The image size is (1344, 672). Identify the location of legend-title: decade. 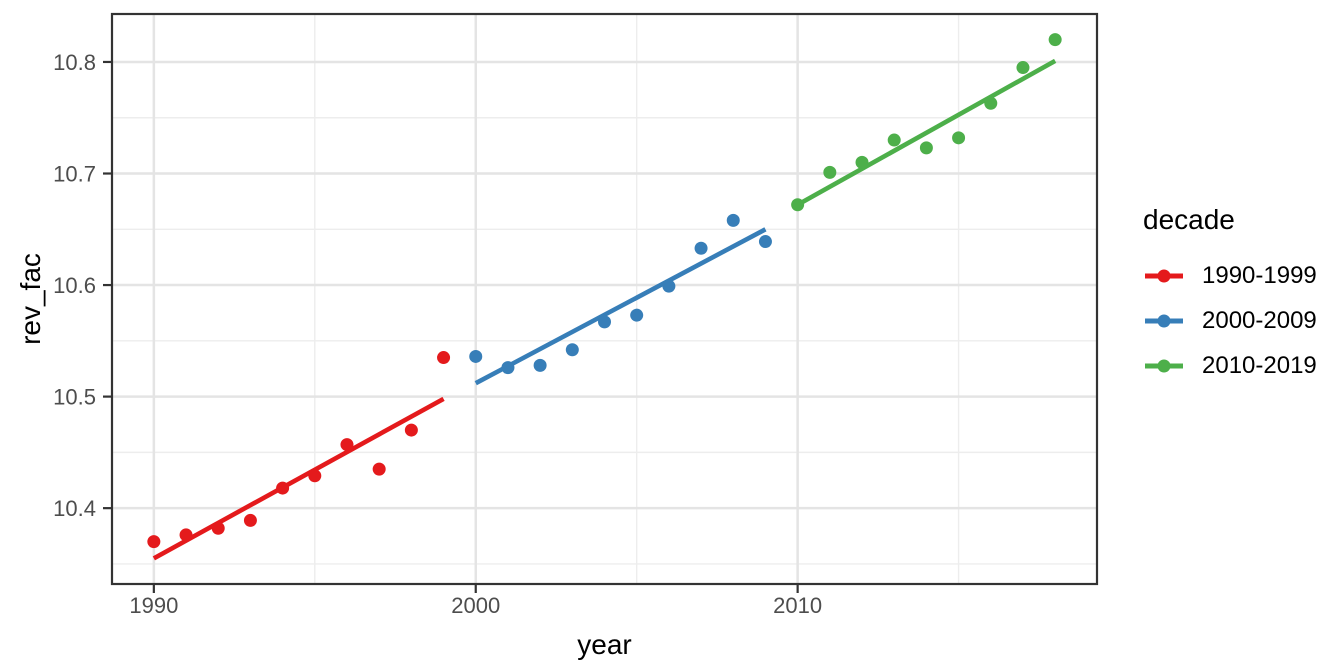
(1189, 219).